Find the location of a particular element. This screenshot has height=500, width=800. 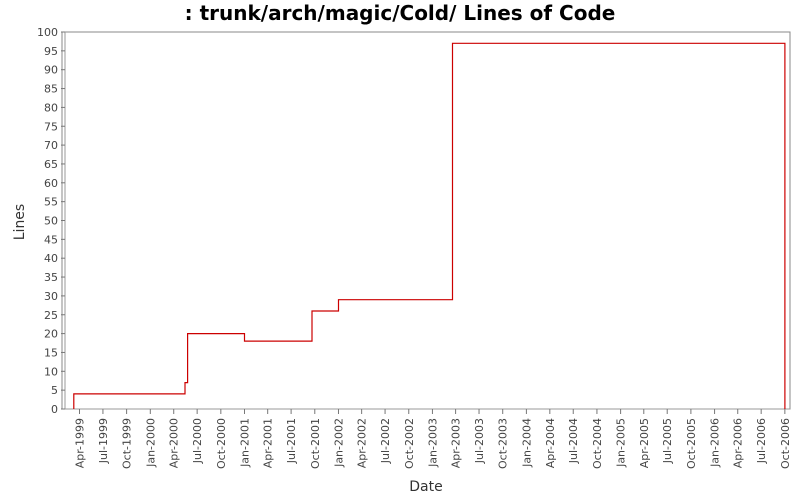

chart-title: : trunk/arch/magic/Cold/ Lines of Code is located at coordinates (400, 13).